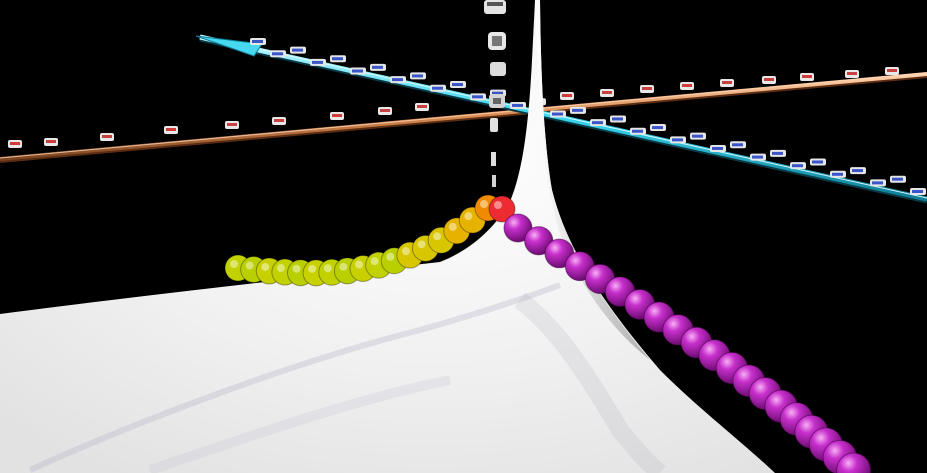 The height and width of the screenshot is (473, 927). Describe the element at coordinates (229, 46) in the screenshot. I see `blue-axis-arrowhead` at that location.